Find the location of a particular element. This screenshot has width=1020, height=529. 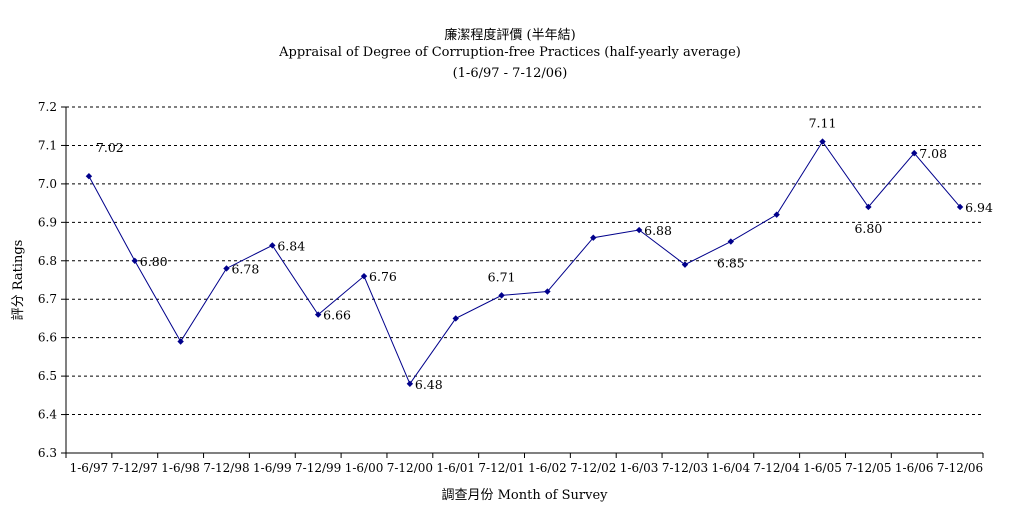

data-label: 6.66 is located at coordinates (337, 315).